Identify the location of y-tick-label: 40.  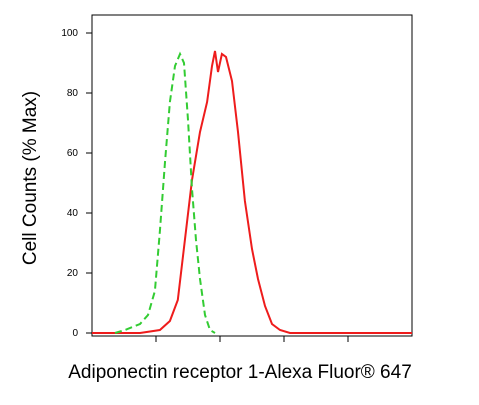
(73, 213).